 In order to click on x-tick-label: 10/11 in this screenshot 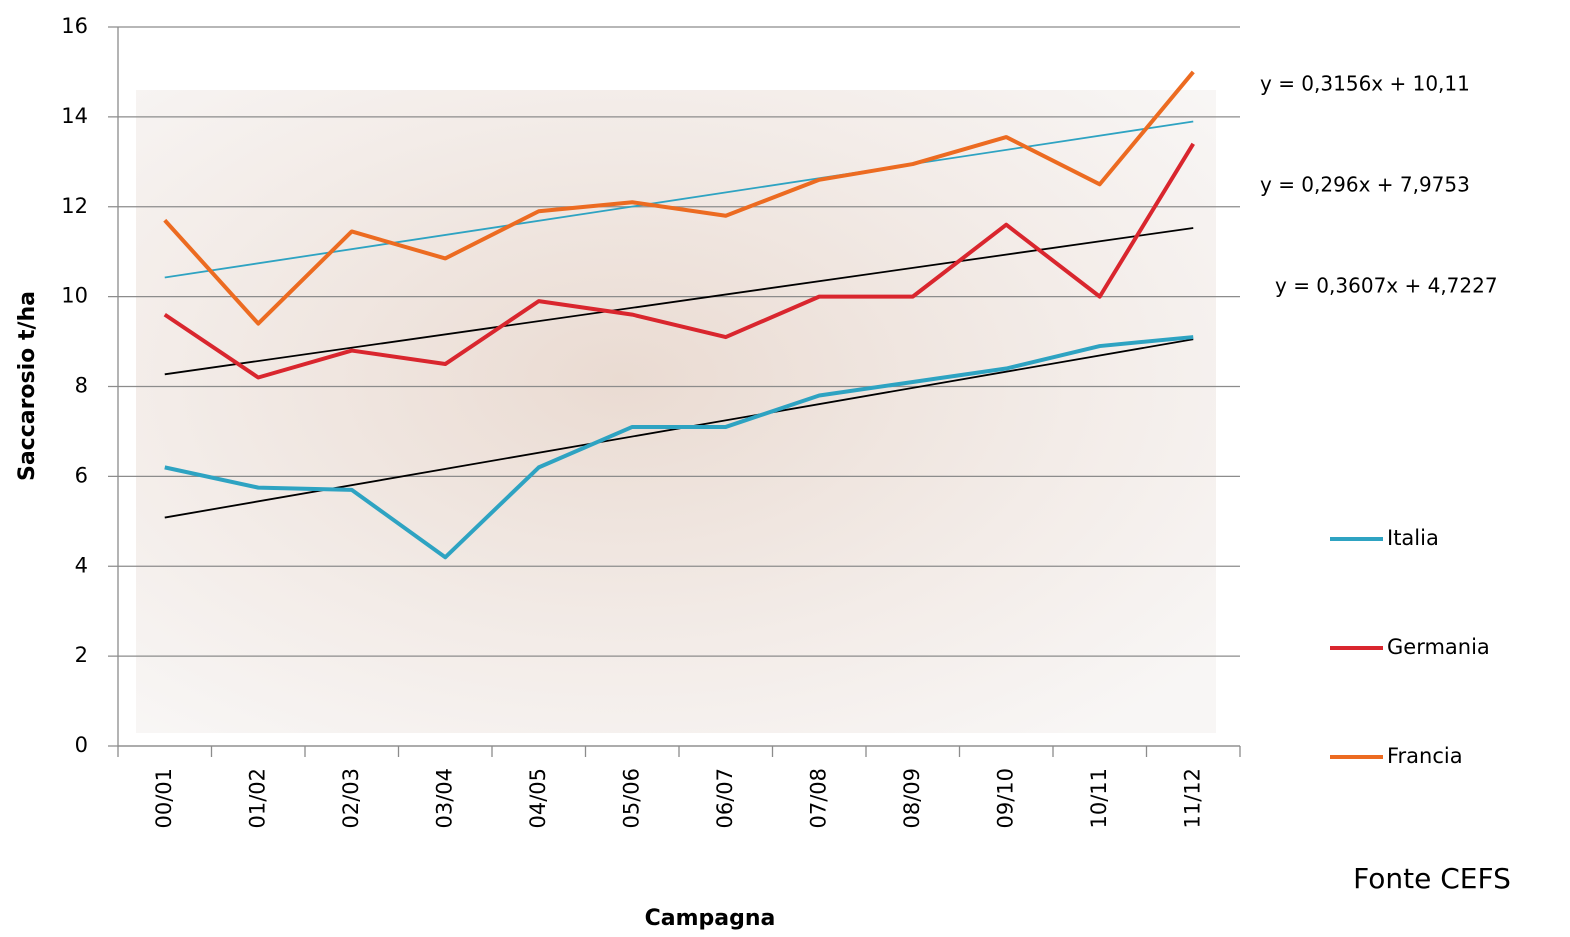, I will do `click(1099, 798)`.